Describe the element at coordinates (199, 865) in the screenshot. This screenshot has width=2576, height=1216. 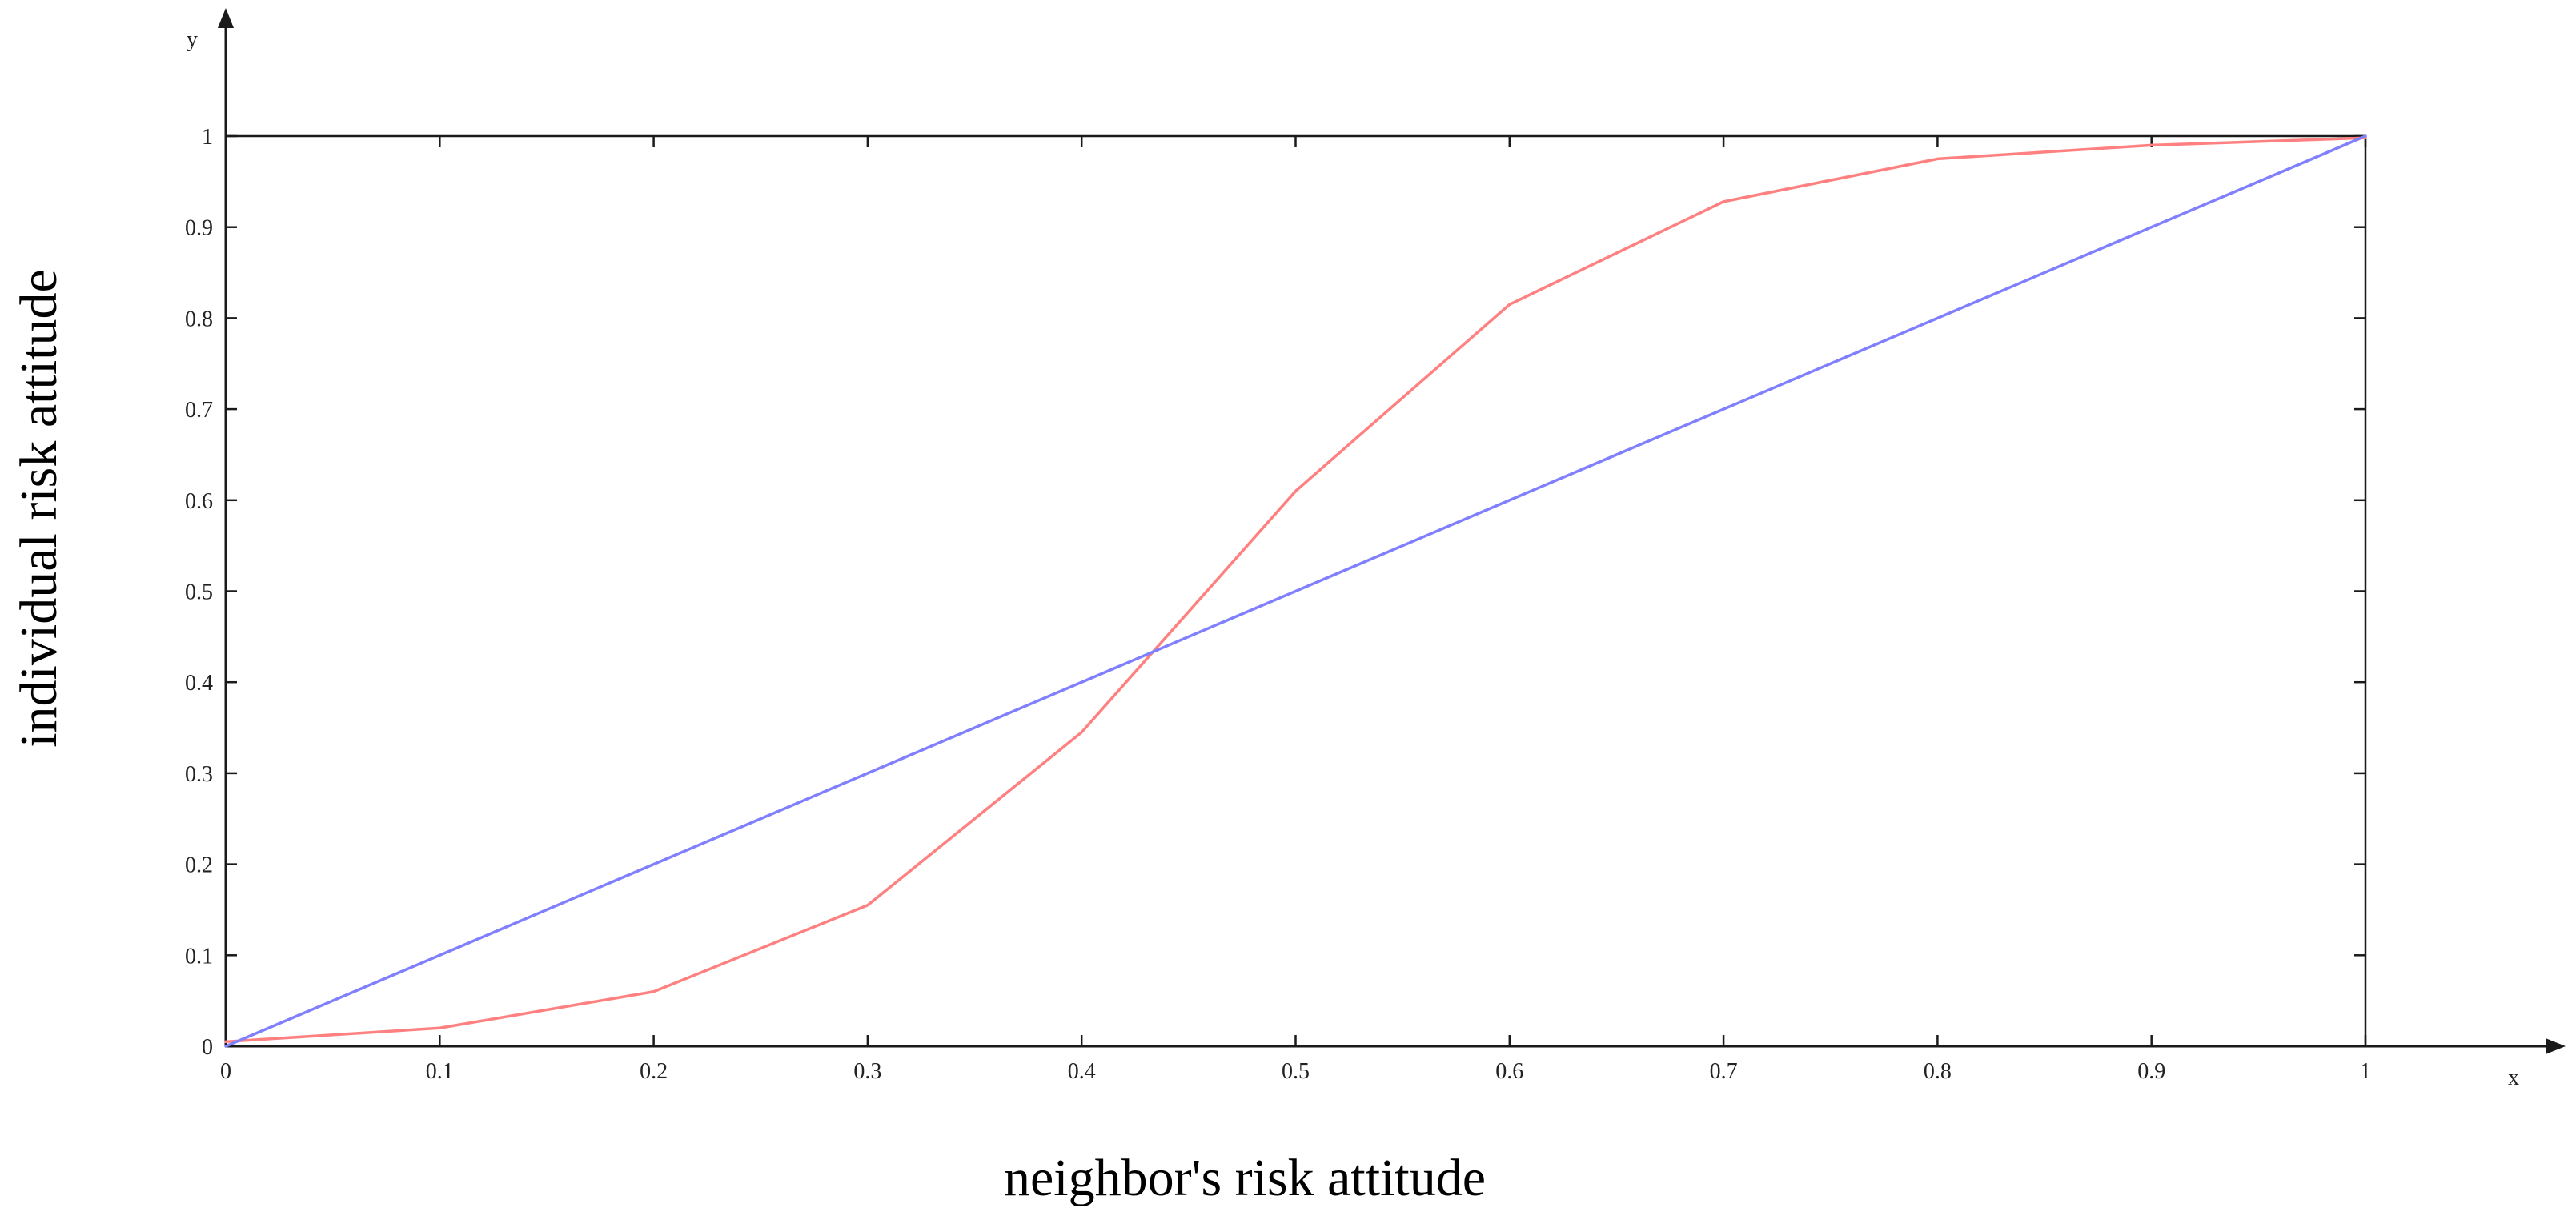
I see `y-tick-label: 0.2` at that location.